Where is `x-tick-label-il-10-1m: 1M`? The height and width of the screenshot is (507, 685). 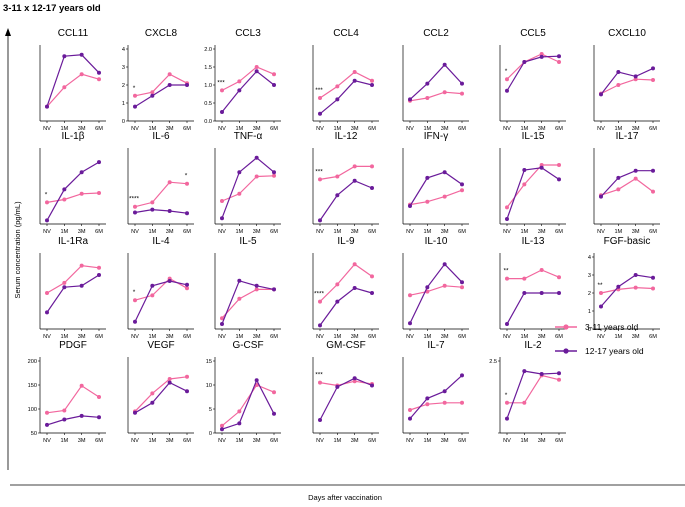 x-tick-label-il-10-1m: 1M is located at coordinates (427, 337).